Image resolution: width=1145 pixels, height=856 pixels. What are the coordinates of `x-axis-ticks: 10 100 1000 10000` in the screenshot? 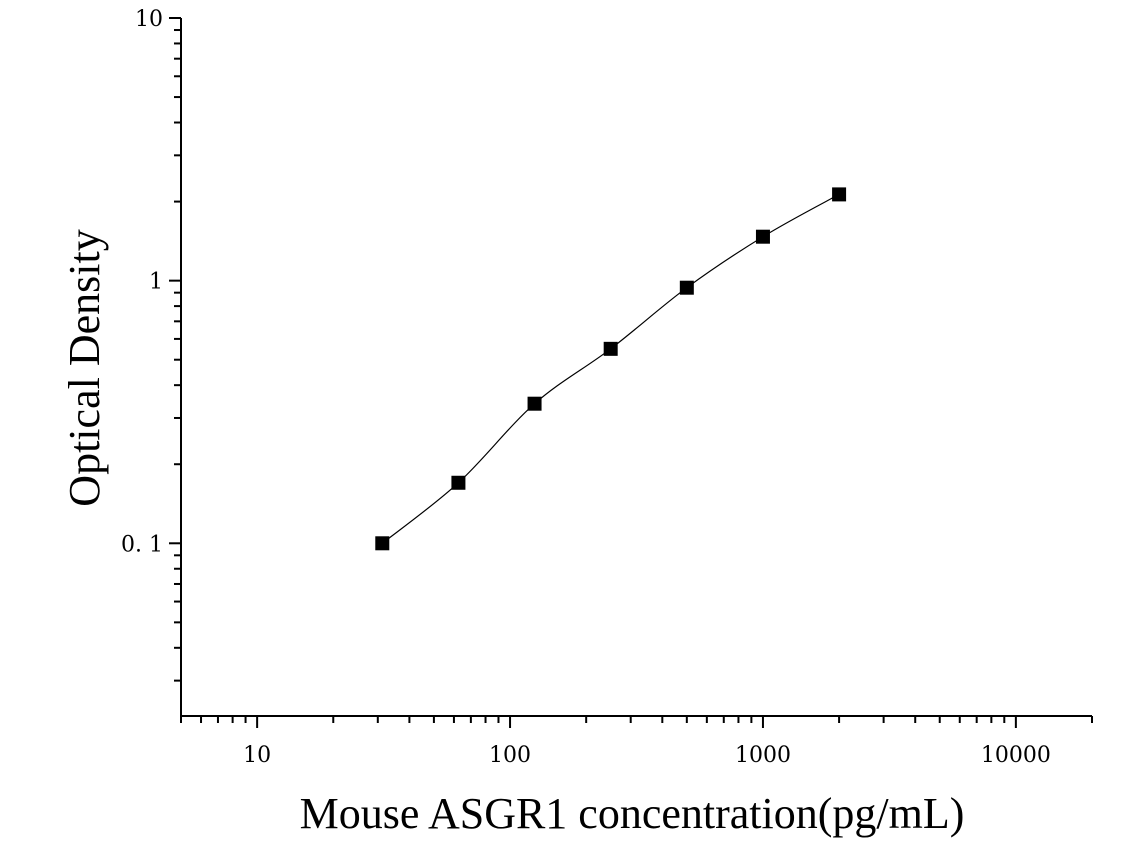 It's located at (636, 742).